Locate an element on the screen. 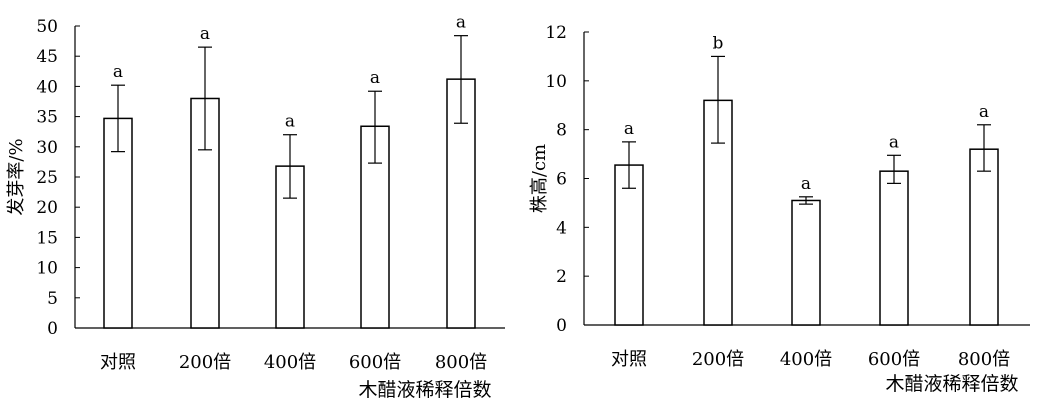 The height and width of the screenshot is (409, 1060). significance-label: b is located at coordinates (718, 43).